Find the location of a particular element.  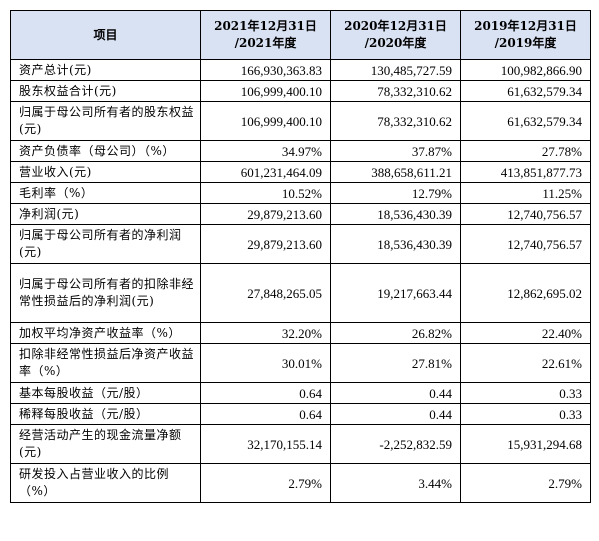

header-2019: 2019年12月31日/2019年度 is located at coordinates (525, 35).